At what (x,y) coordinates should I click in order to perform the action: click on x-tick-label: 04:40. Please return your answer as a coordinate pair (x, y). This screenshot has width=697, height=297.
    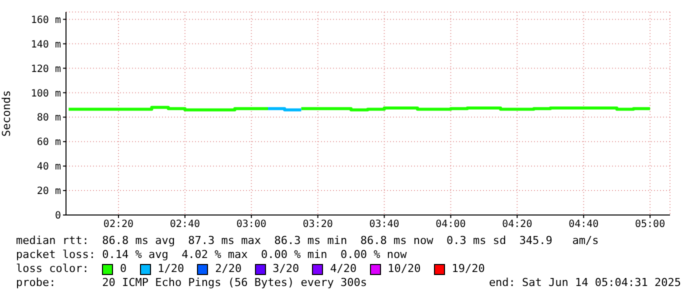
    Looking at the image, I should click on (583, 224).